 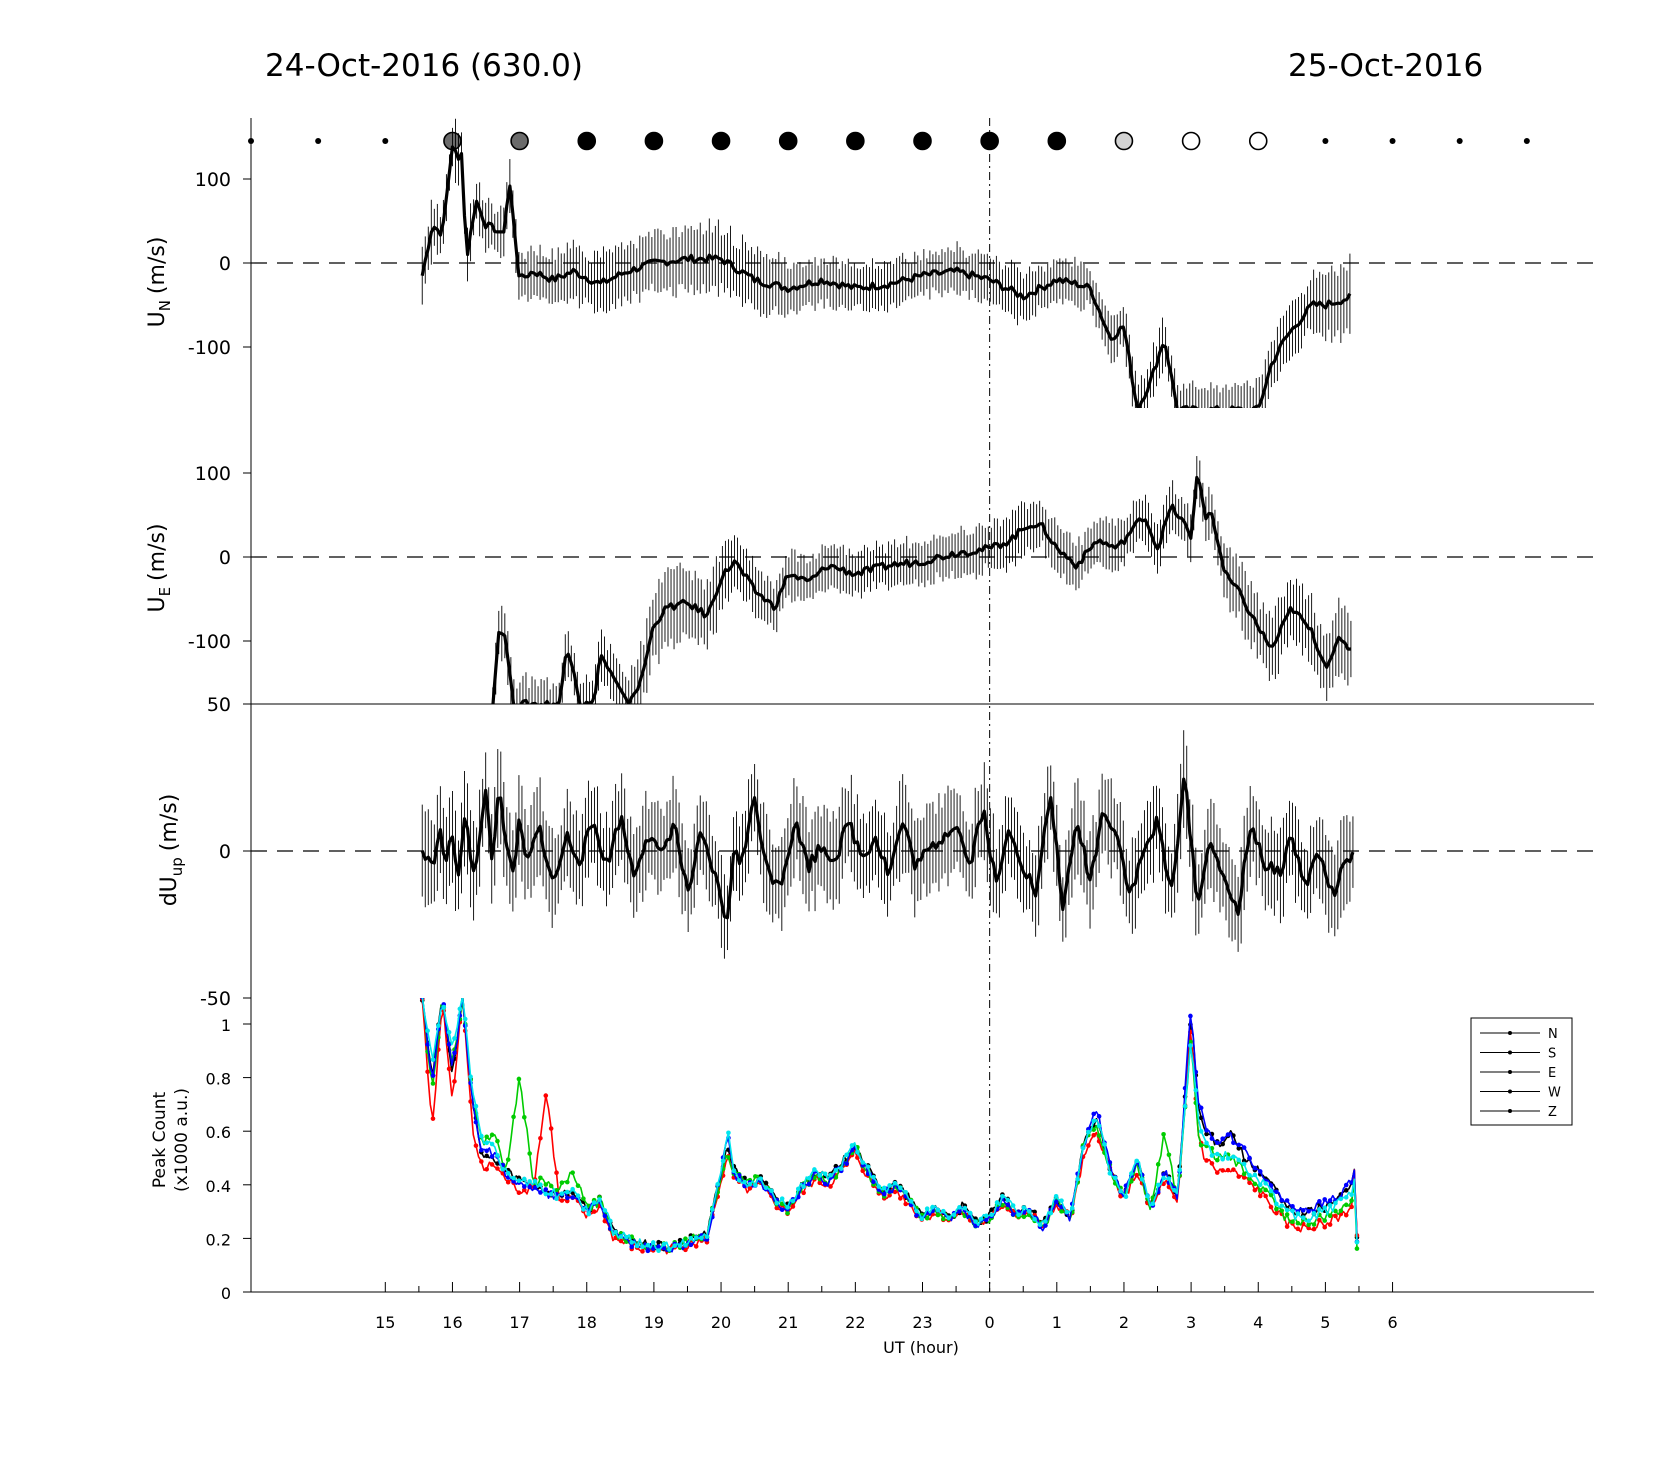 What do you see at coordinates (1057, 1322) in the screenshot?
I see `x-tick-label: 1` at bounding box center [1057, 1322].